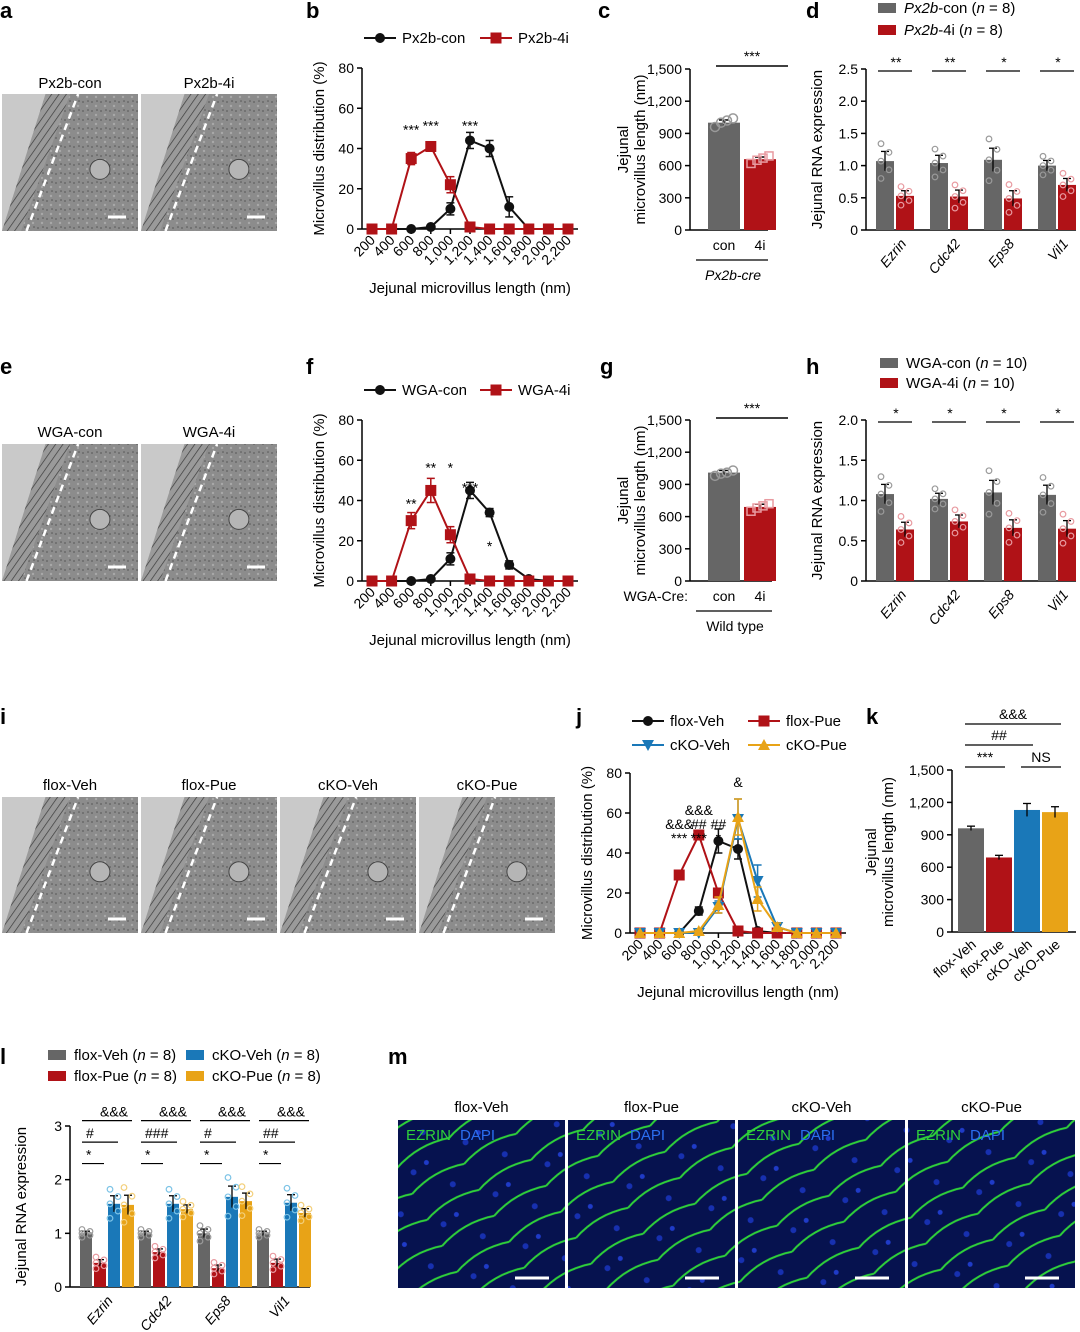  What do you see at coordinates (481, 1204) in the screenshot?
I see `fluor-image-flox-Veh` at bounding box center [481, 1204].